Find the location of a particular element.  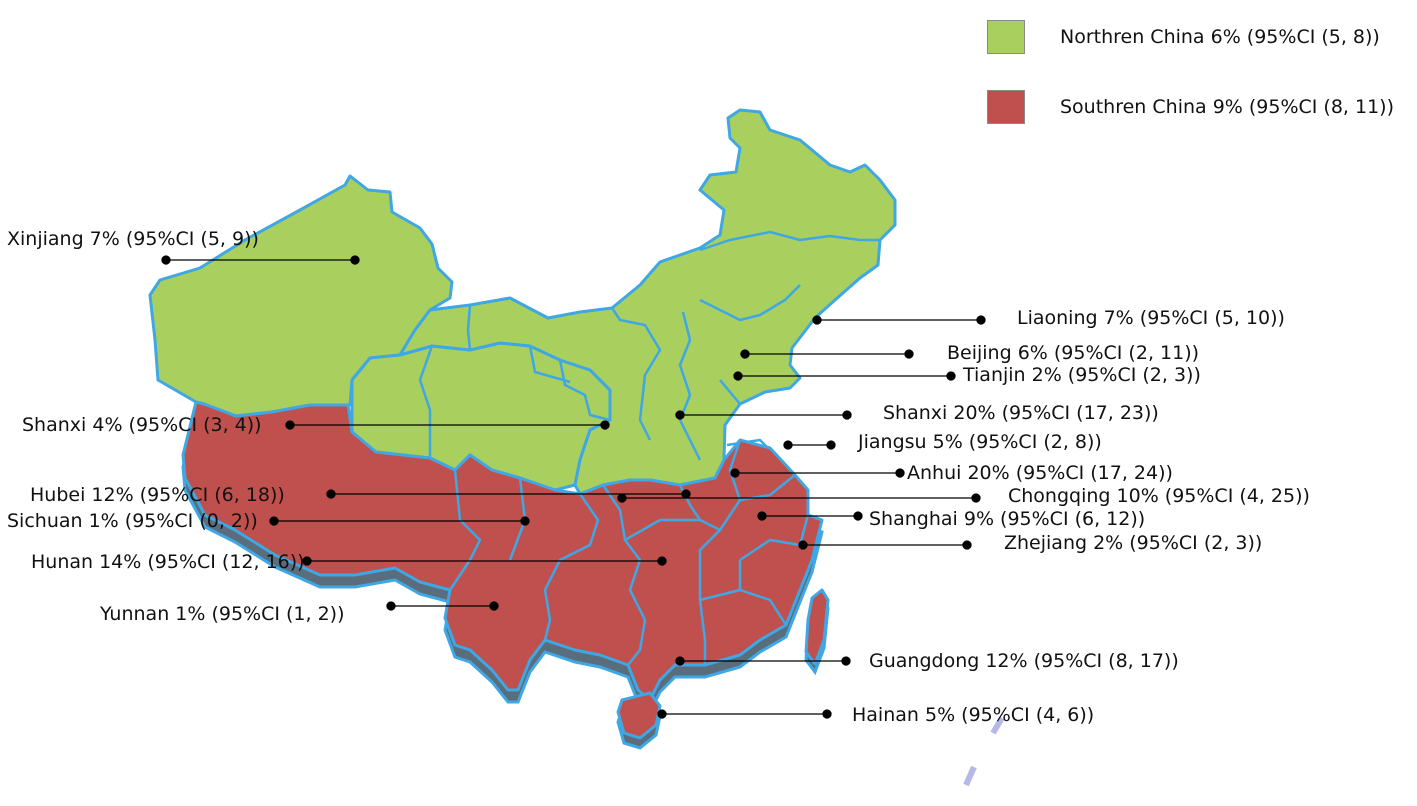

label-hubei: Hubei 12% (95%CI (6, 18)) is located at coordinates (157, 495).